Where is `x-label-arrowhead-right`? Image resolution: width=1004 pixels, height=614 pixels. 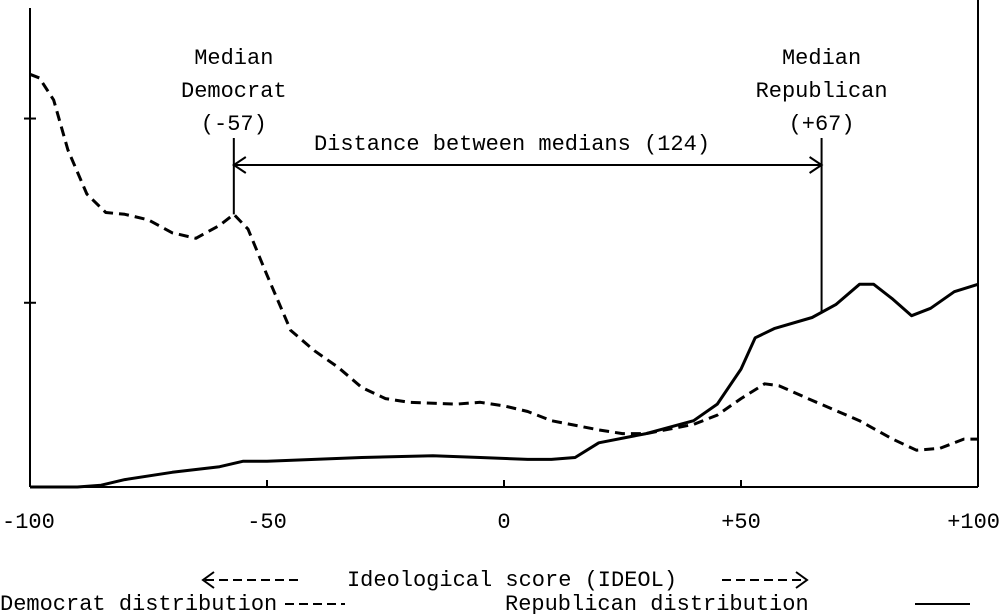 x-label-arrowhead-right is located at coordinates (802, 580).